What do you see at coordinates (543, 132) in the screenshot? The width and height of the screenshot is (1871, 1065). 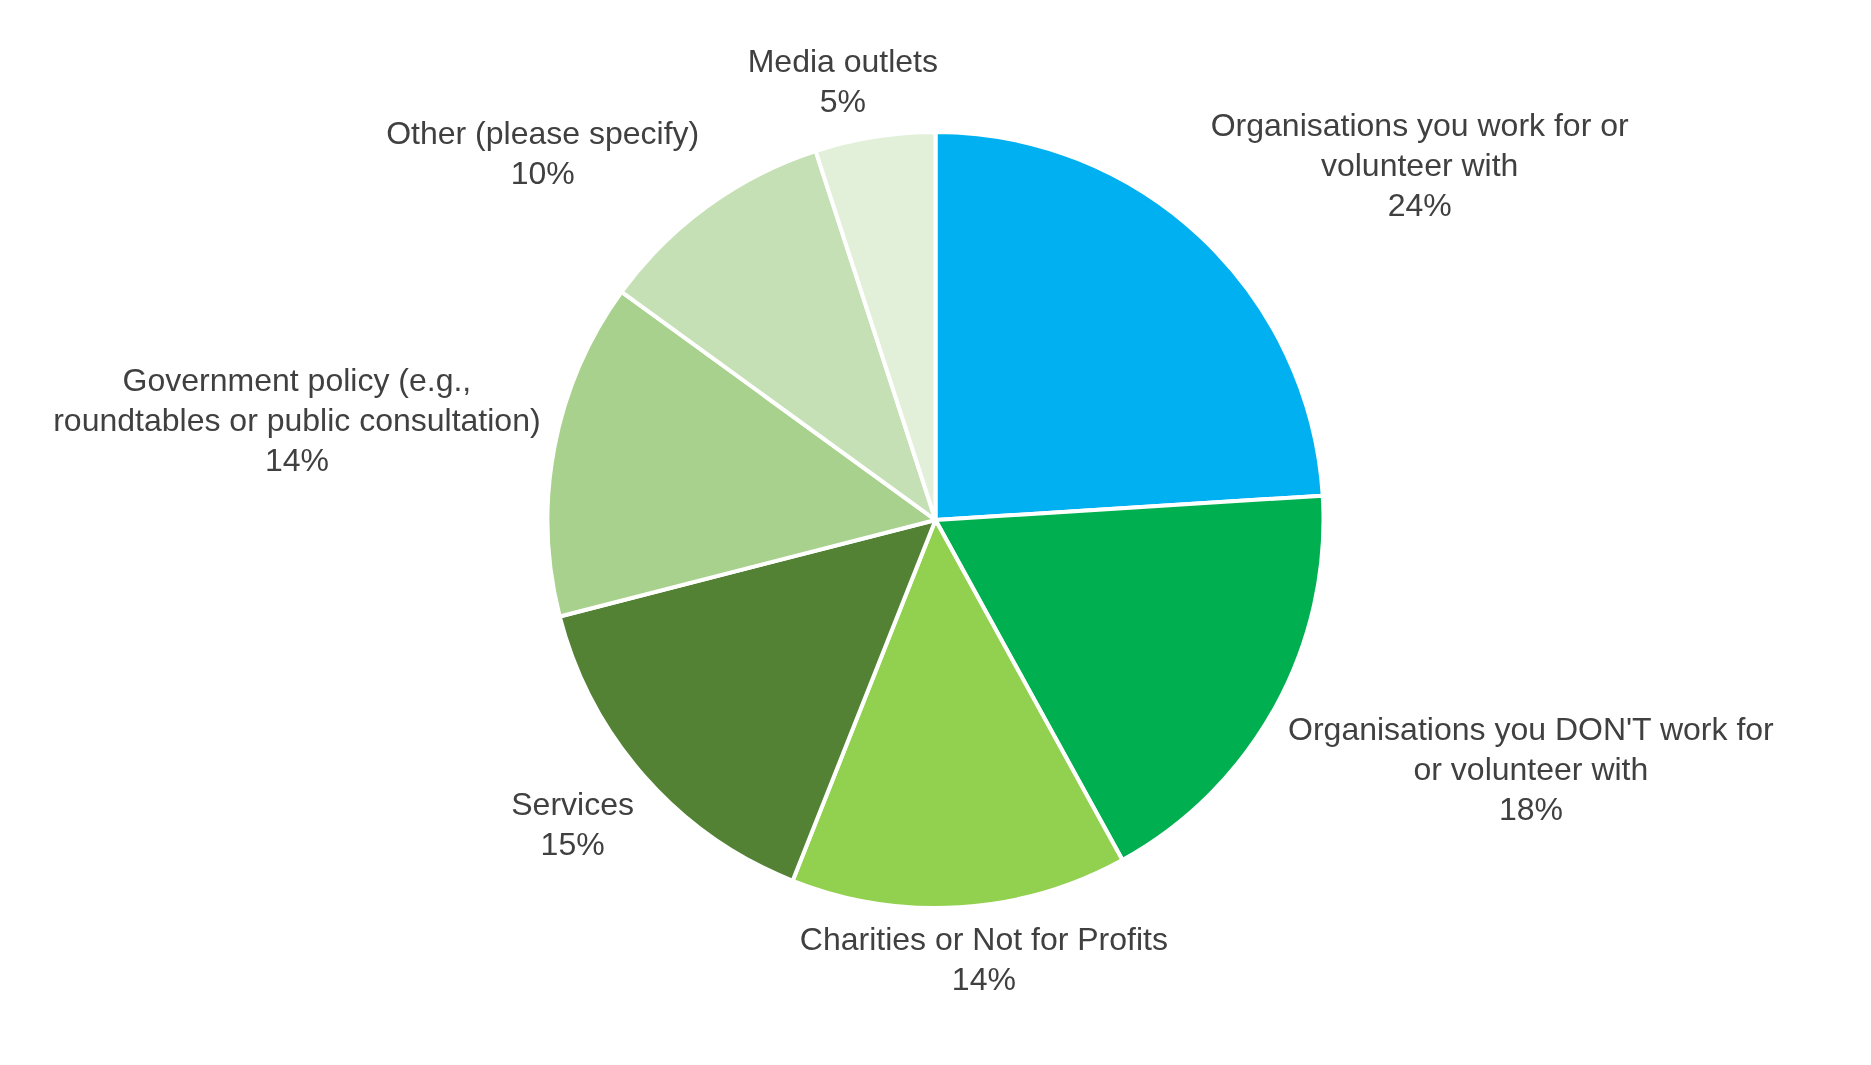 I see `slice-label: Other (please specify)` at bounding box center [543, 132].